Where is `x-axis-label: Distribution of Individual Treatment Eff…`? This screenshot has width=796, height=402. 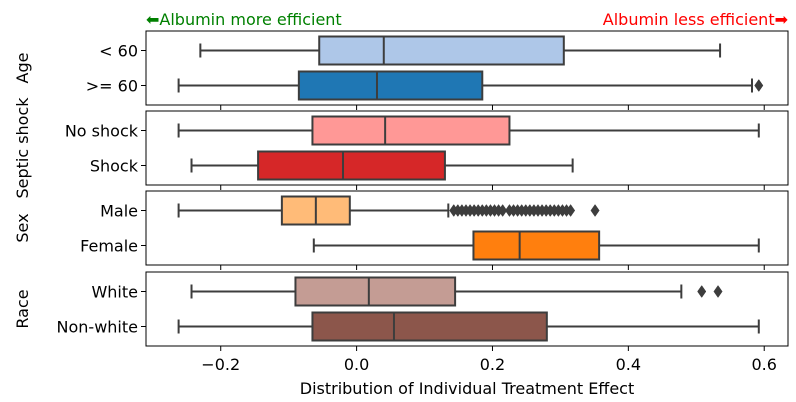 x-axis-label: Distribution of Individual Treatment Eff… is located at coordinates (467, 388).